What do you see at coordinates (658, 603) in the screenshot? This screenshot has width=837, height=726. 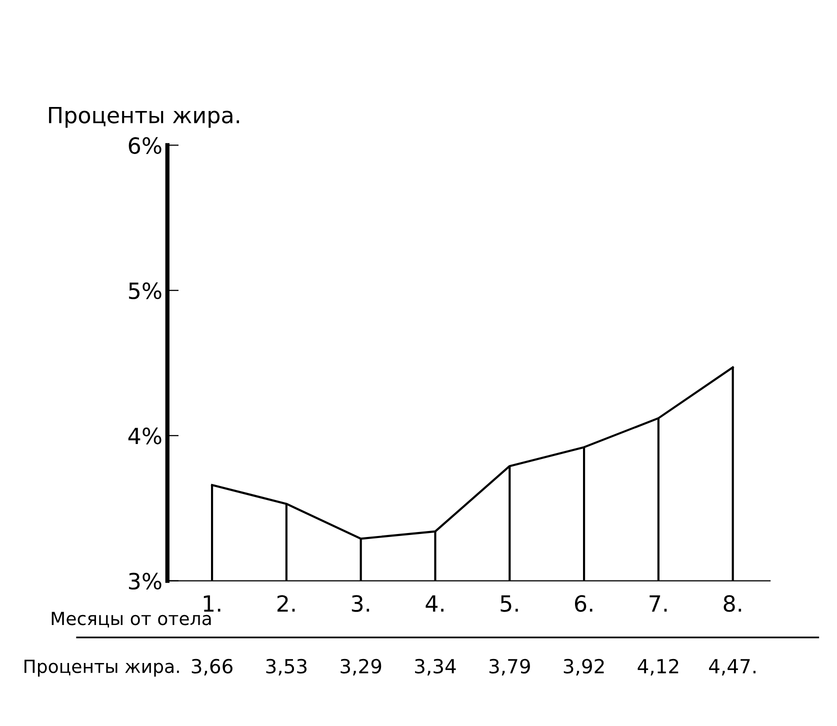 I see `x-tick-label: 7.` at bounding box center [658, 603].